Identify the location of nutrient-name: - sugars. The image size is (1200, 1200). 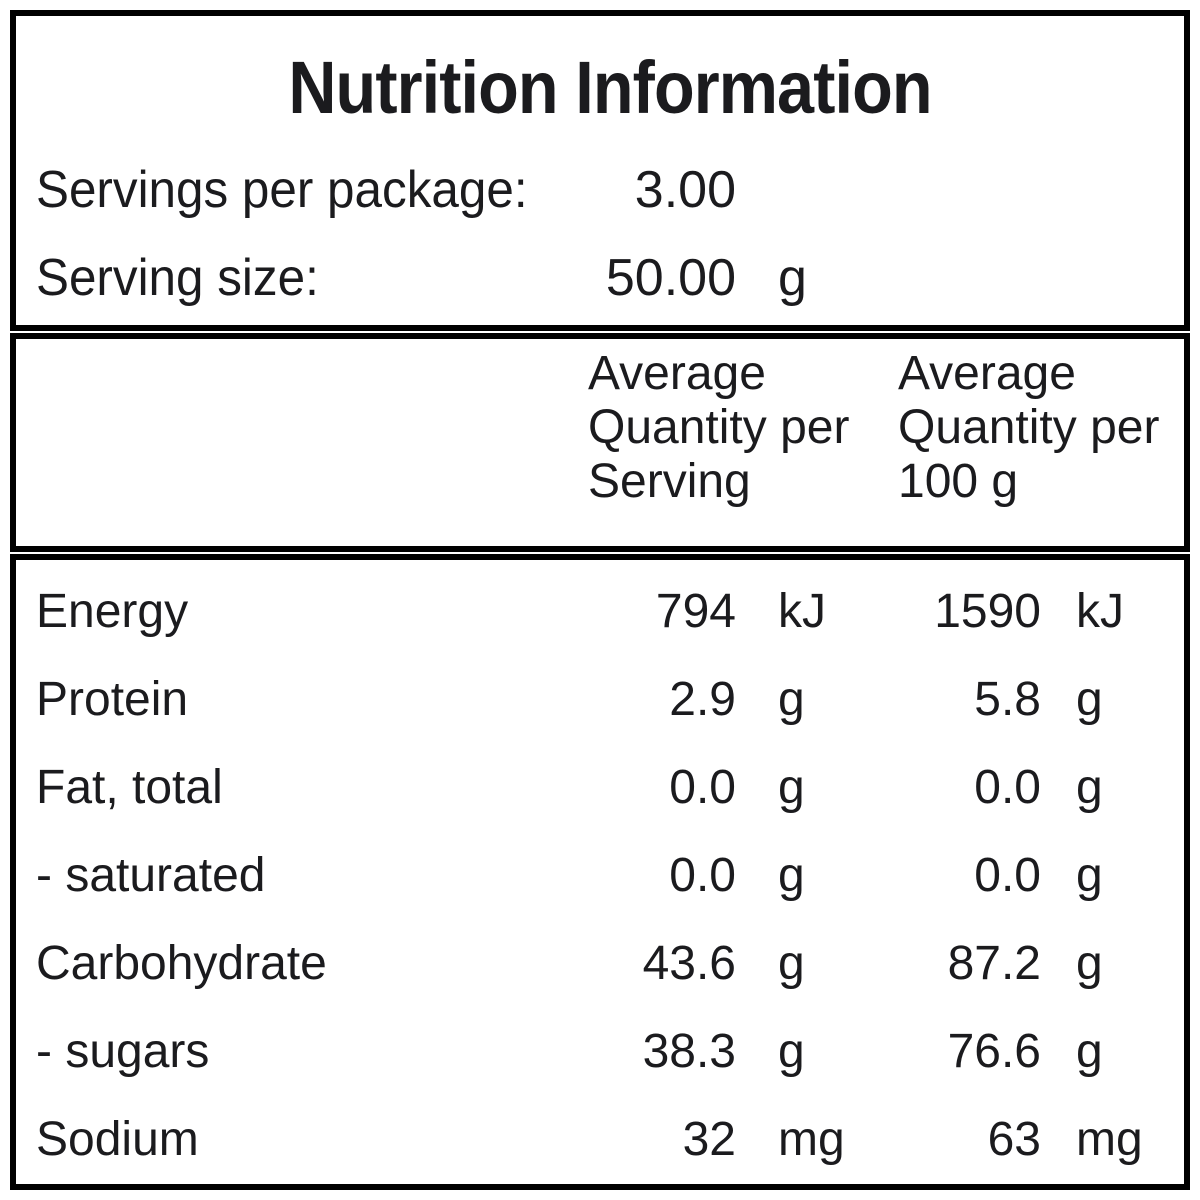
(123, 1051).